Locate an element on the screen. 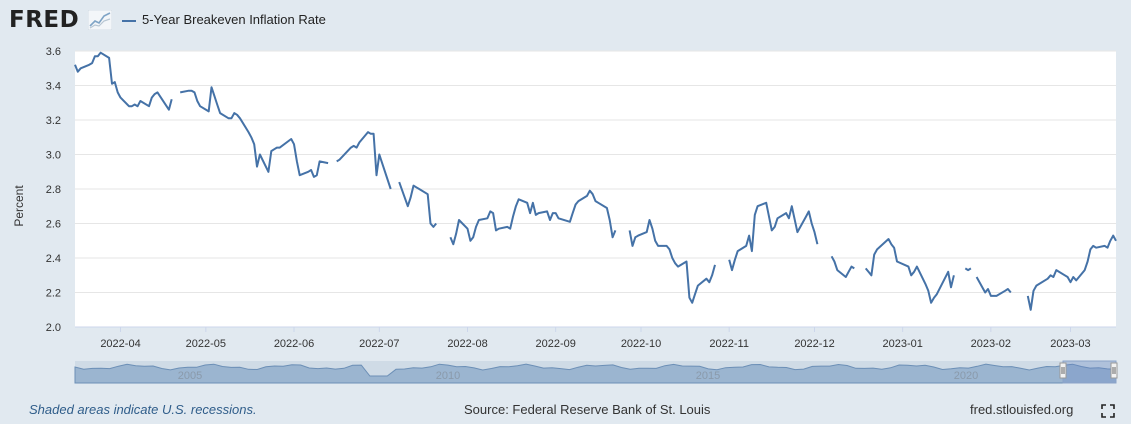 The image size is (1131, 424). y-tick-labels: 2.0 2.2 2.4 2.6 2.8 3.0 3.2 3.4 3.6 is located at coordinates (53, 190).